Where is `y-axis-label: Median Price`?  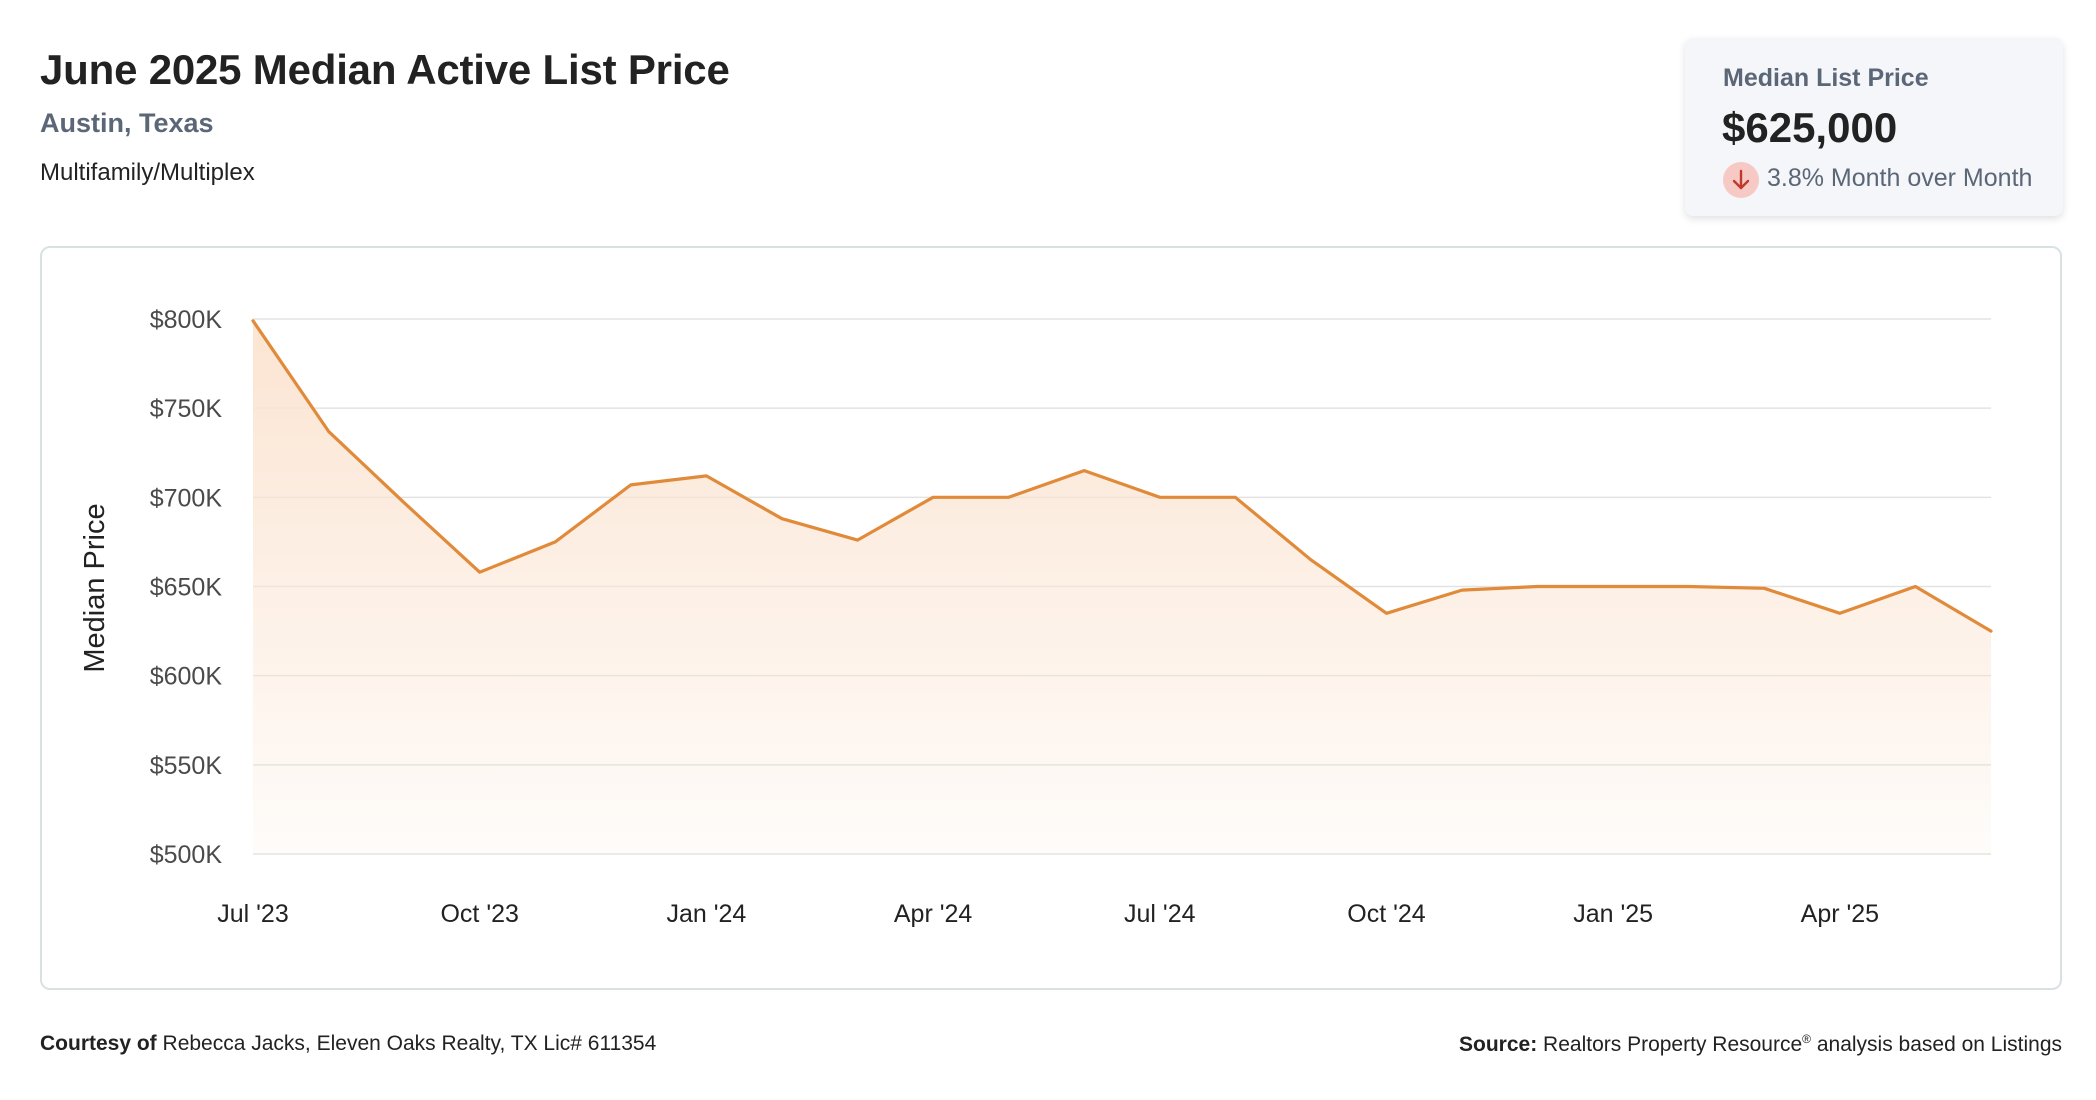 y-axis-label: Median Price is located at coordinates (95, 587).